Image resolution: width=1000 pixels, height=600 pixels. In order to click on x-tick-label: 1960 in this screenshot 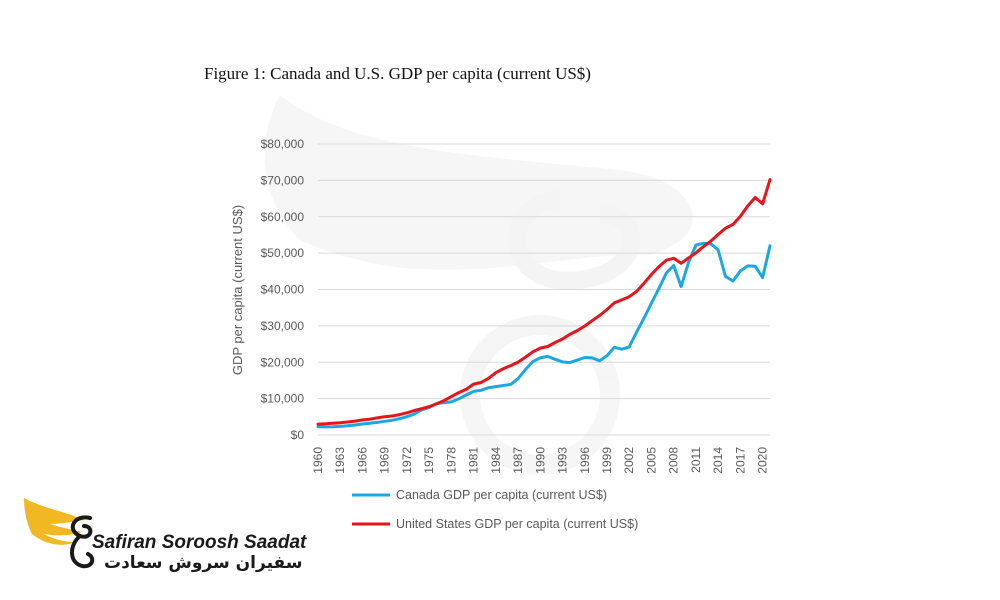, I will do `click(318, 460)`.